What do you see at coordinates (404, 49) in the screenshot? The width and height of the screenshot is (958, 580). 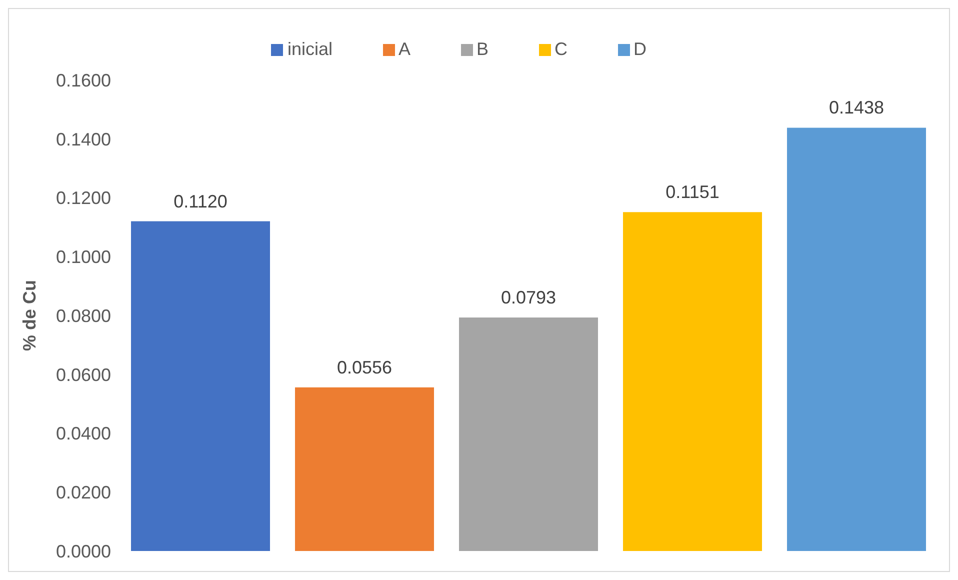 I see `legend-label: A` at bounding box center [404, 49].